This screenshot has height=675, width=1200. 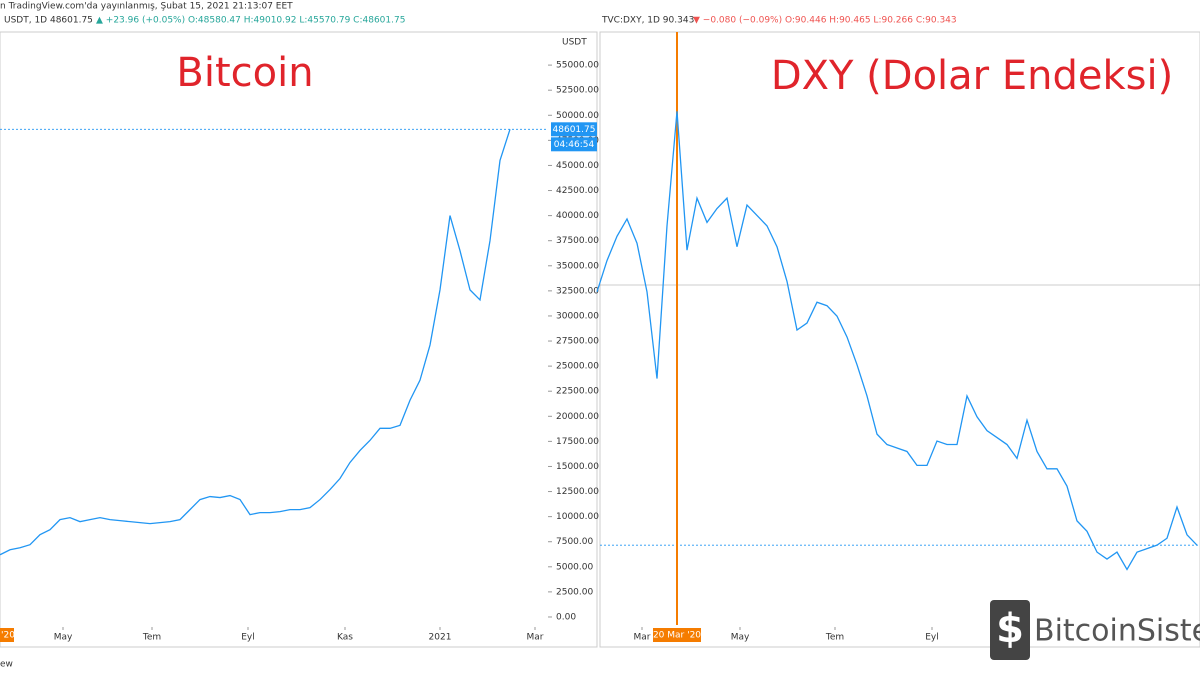 What do you see at coordinates (972, 76) in the screenshot?
I see `chart-title: DXY (Dolar Endeksi)` at bounding box center [972, 76].